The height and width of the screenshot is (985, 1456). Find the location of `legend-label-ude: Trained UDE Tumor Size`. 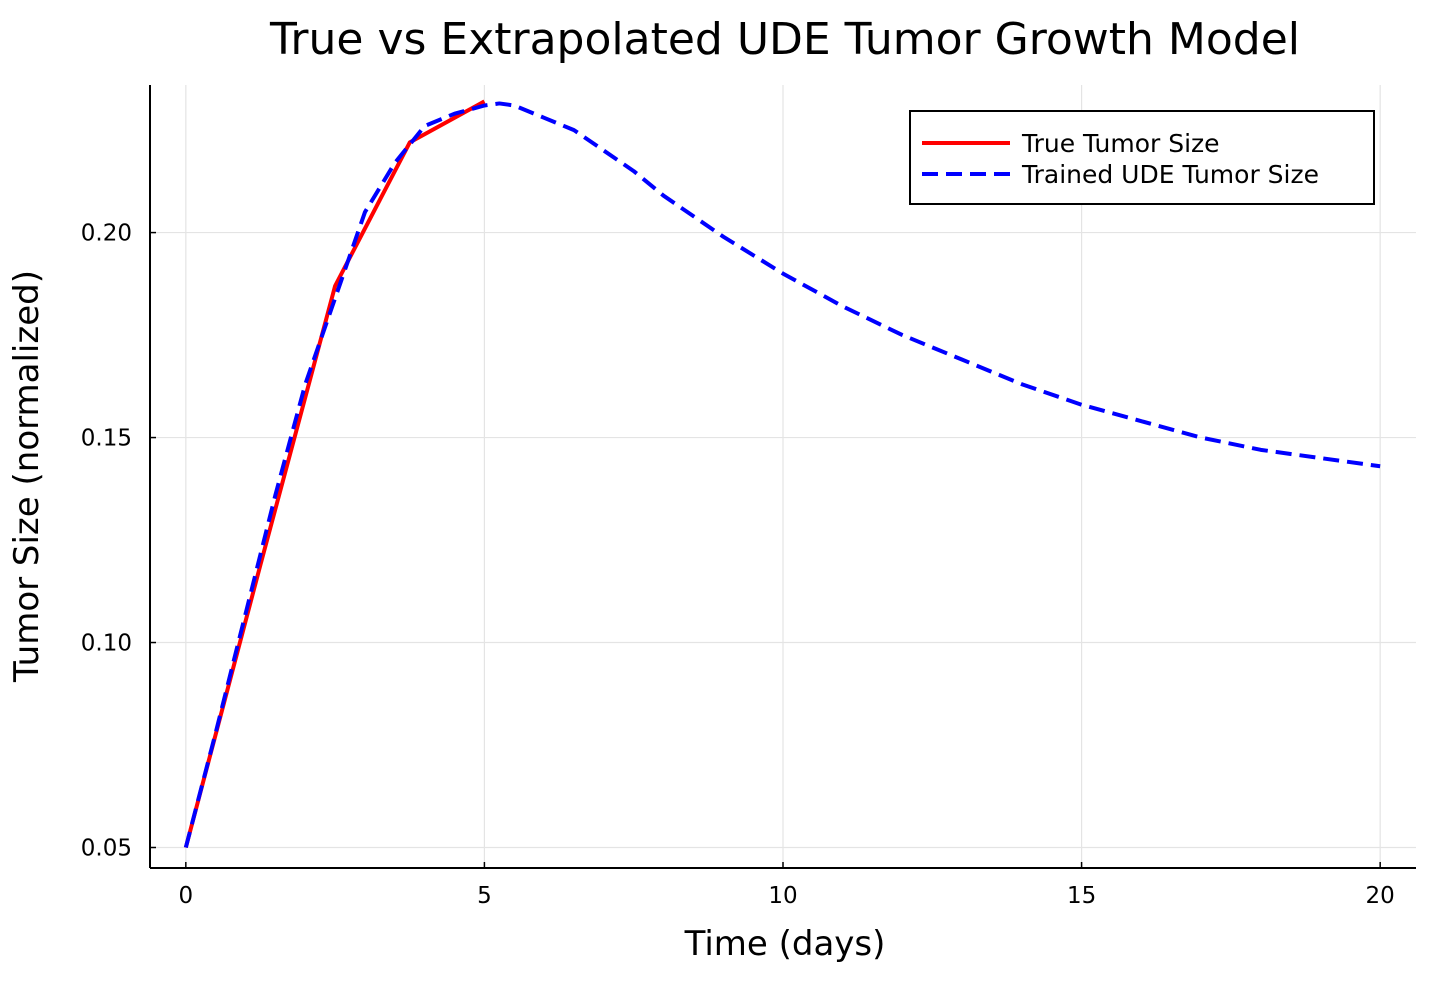

legend-label-ude: Trained UDE Tumor Size is located at coordinates (1170, 174).